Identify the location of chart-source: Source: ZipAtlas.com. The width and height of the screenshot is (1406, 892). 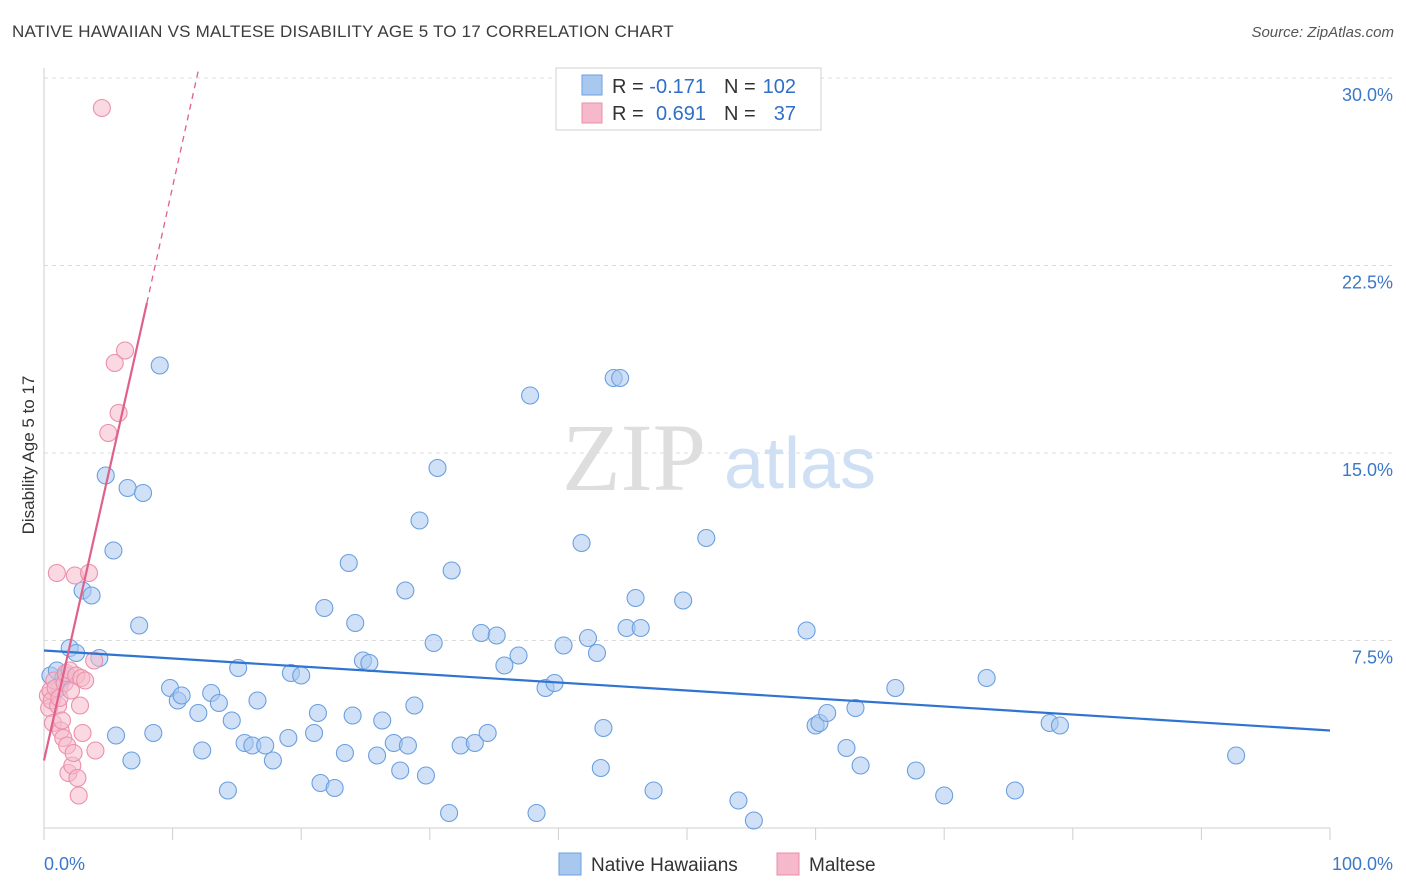
(1322, 32).